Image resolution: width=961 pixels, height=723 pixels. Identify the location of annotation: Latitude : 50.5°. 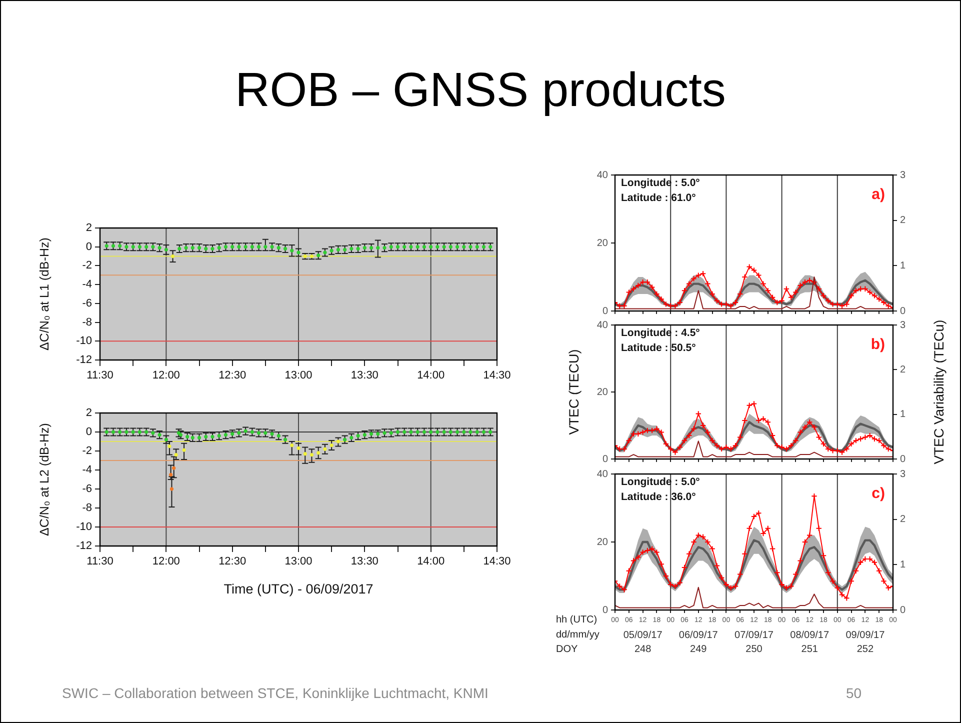
(658, 348).